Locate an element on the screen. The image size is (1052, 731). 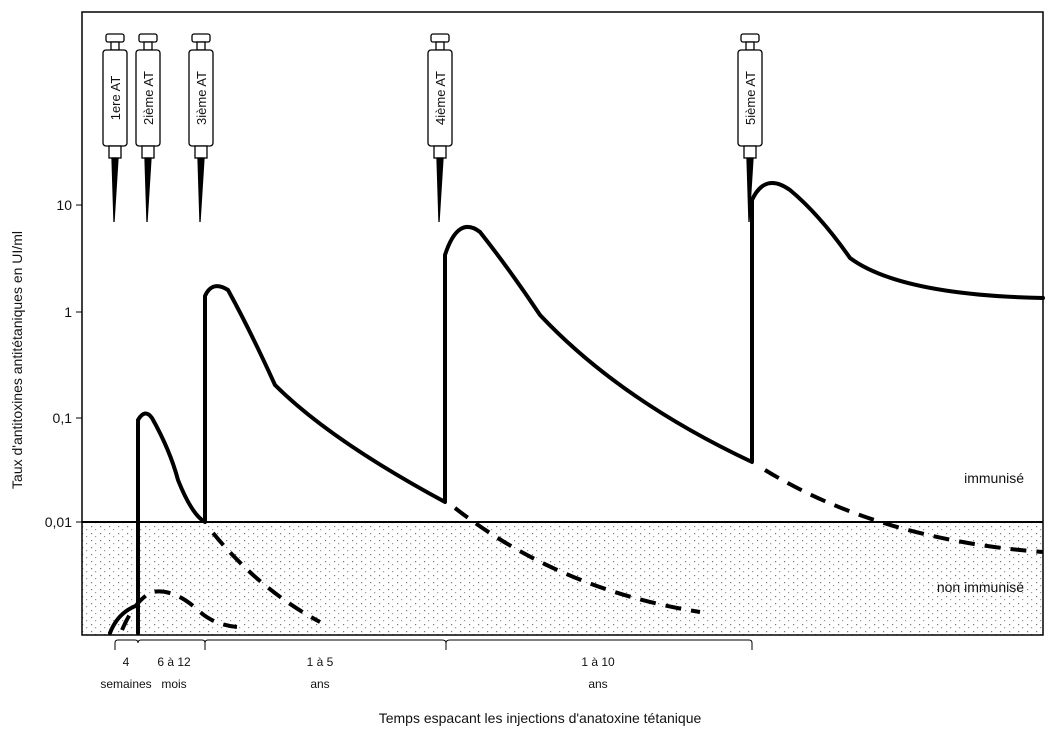
syringe: 5ième AT is located at coordinates (750, 128).